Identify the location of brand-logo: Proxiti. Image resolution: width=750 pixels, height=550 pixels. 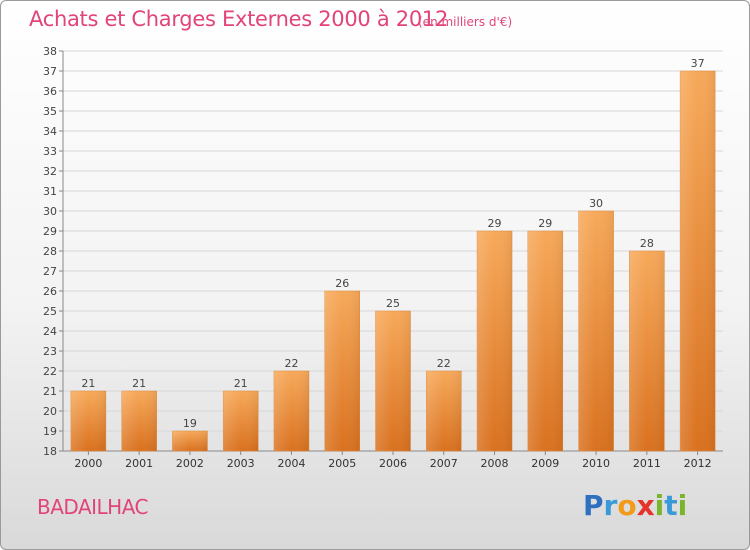
(635, 505).